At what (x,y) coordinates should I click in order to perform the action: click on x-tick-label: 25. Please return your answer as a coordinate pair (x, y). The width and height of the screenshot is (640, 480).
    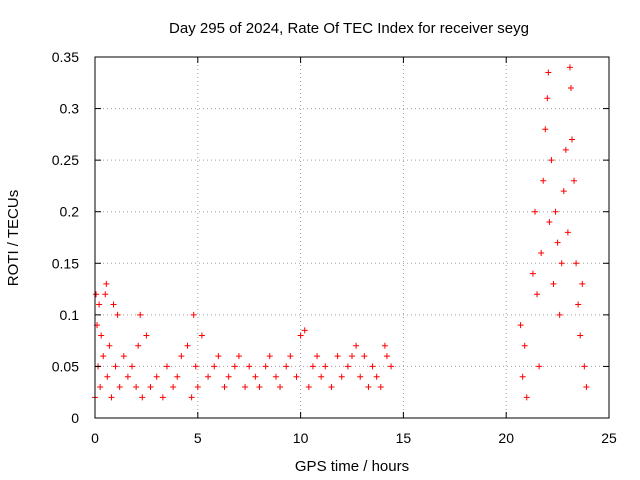
    Looking at the image, I should click on (609, 438).